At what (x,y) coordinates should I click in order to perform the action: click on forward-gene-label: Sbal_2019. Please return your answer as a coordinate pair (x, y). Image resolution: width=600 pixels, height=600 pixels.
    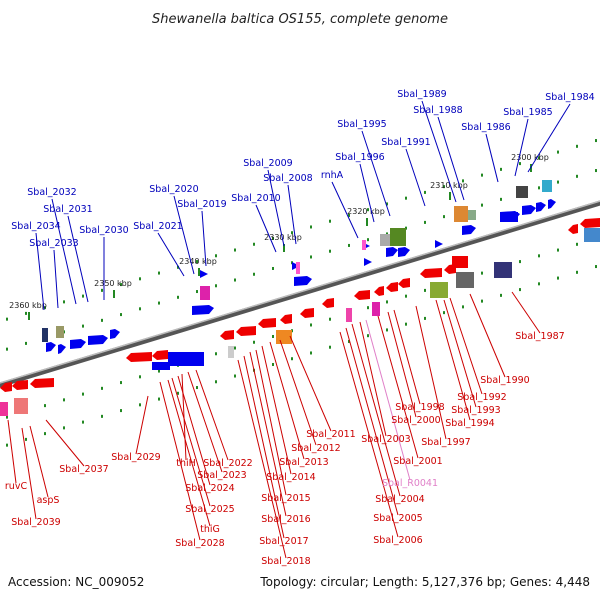
    Looking at the image, I should click on (201, 204).